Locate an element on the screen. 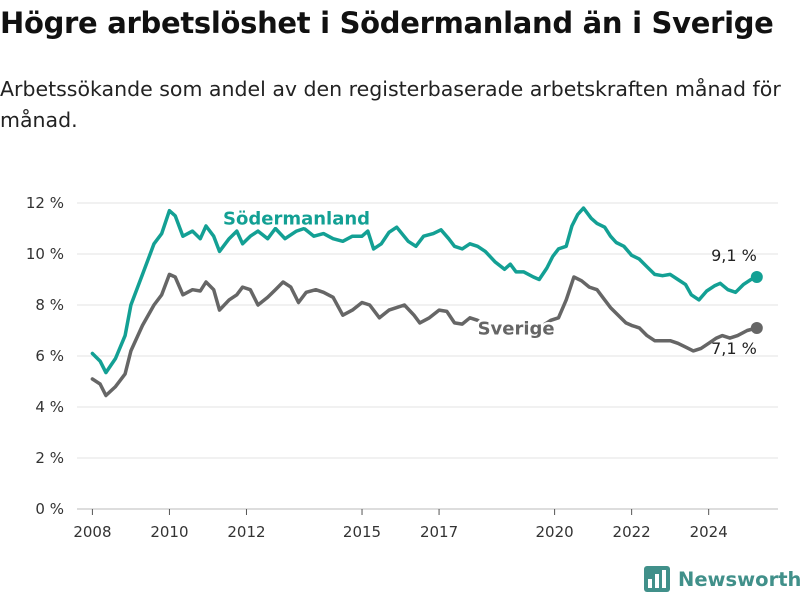  y-tick-label: 8 % is located at coordinates (49, 305).